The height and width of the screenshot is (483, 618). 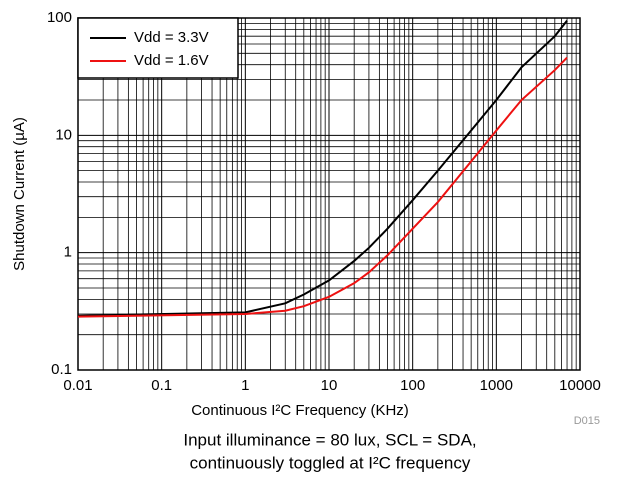 I want to click on caption: Input illuminance = 80 lux, SCL = SDA,, so click(x=329, y=439).